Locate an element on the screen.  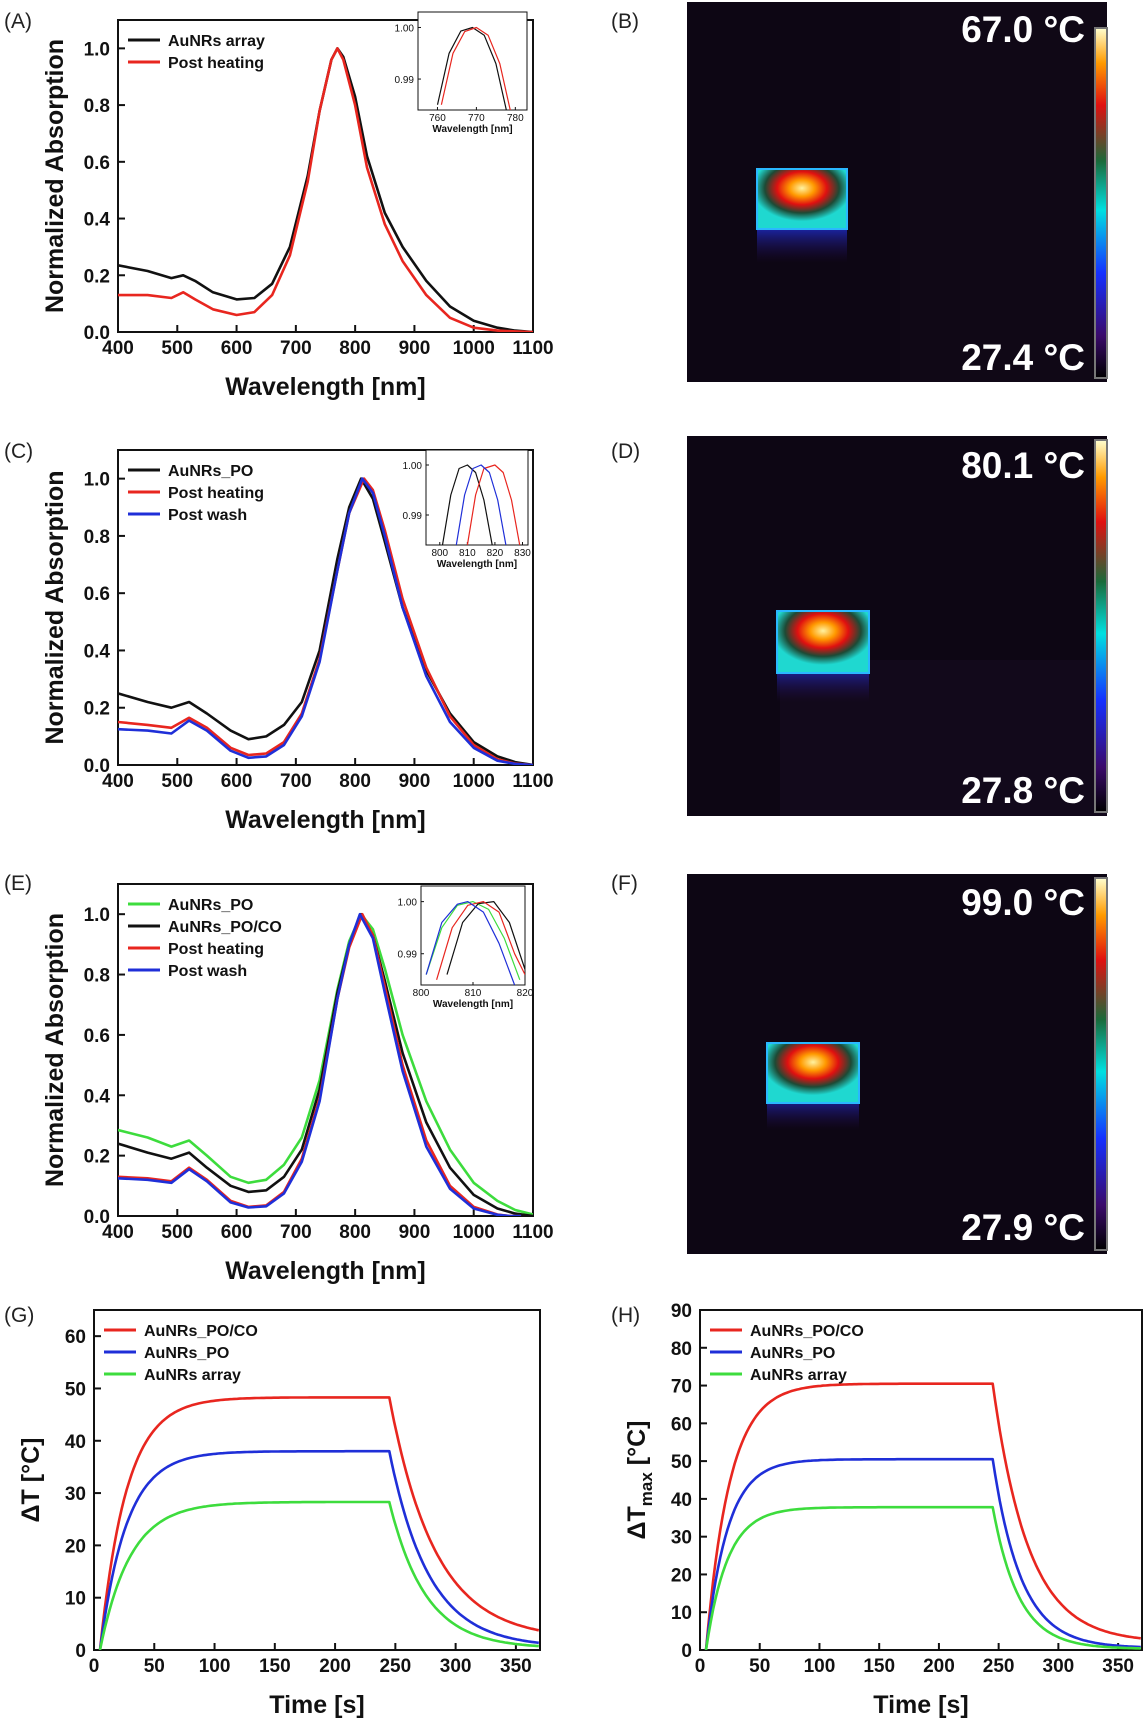
inset-x-axis-title: Wavelength [nm] is located at coordinates (477, 564).